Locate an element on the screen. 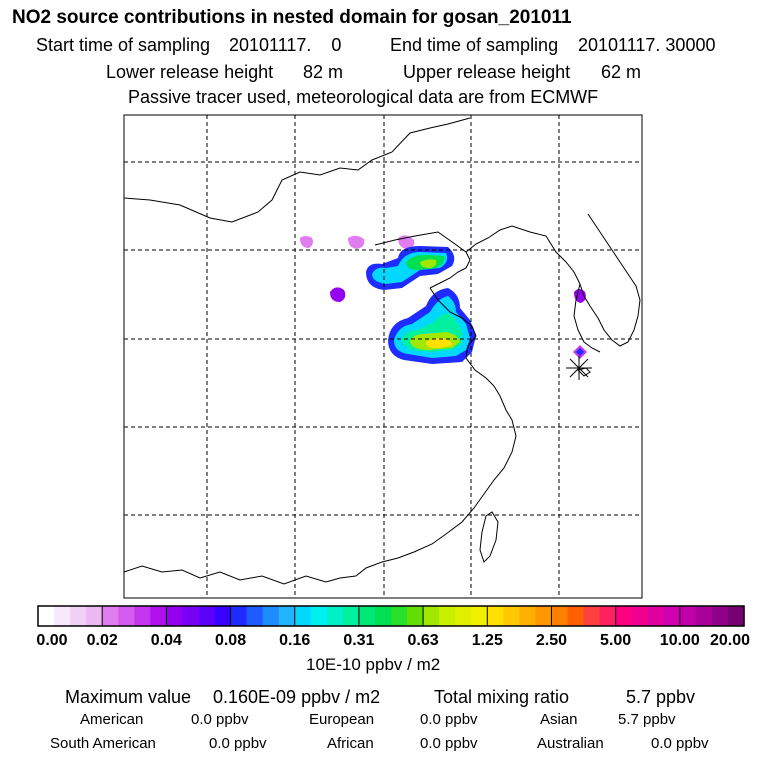 This screenshot has width=768, height=768. colorbar-tick-label: 0.04 is located at coordinates (166, 640).